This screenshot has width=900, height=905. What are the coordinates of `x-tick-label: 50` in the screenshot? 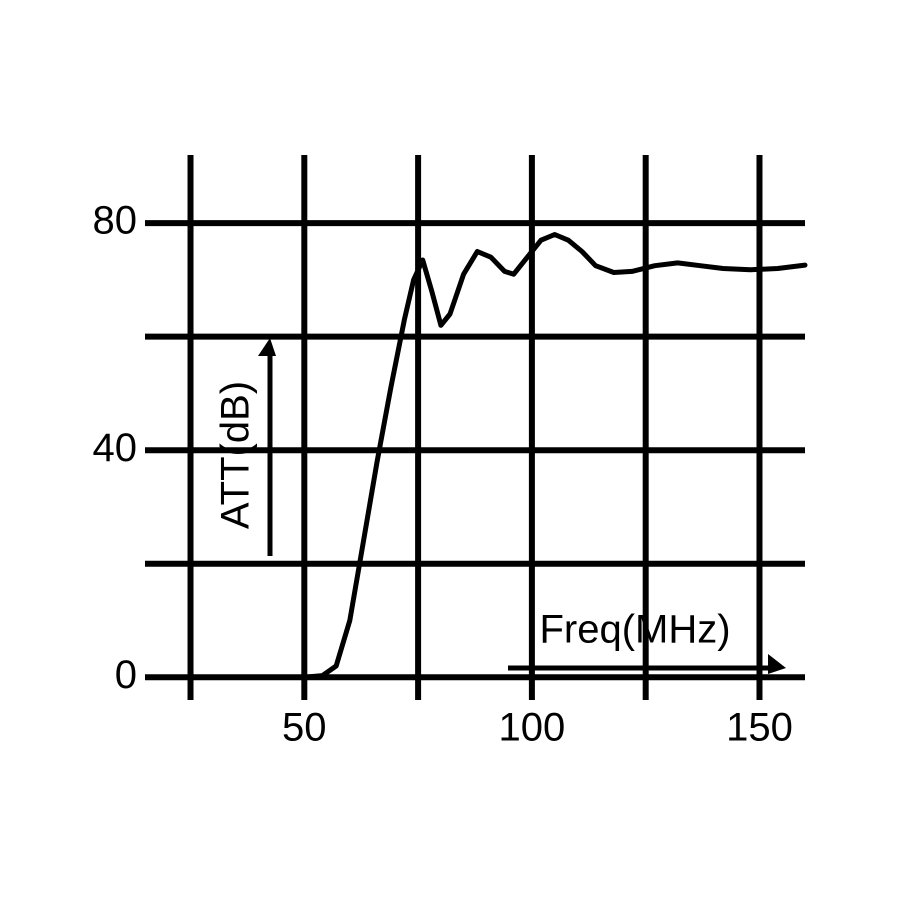 It's located at (304, 728).